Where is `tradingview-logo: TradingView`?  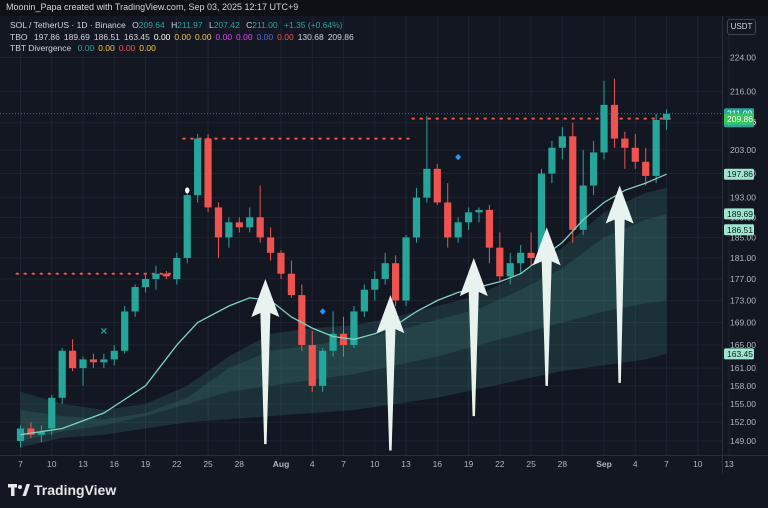 tradingview-logo: TradingView is located at coordinates (62, 490).